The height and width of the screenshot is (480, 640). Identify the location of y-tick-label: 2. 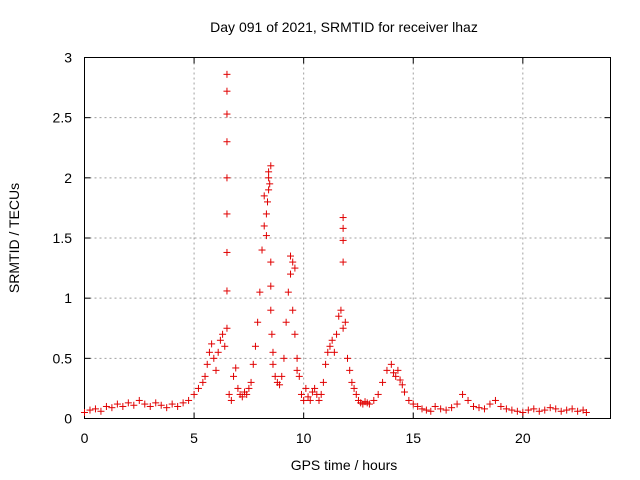
(68, 178).